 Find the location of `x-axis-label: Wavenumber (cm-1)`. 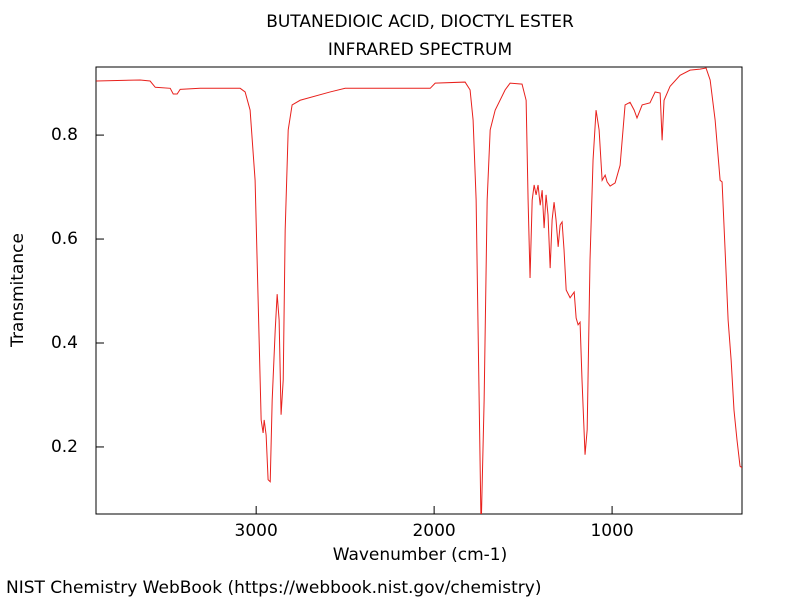

x-axis-label: Wavenumber (cm-1) is located at coordinates (420, 555).